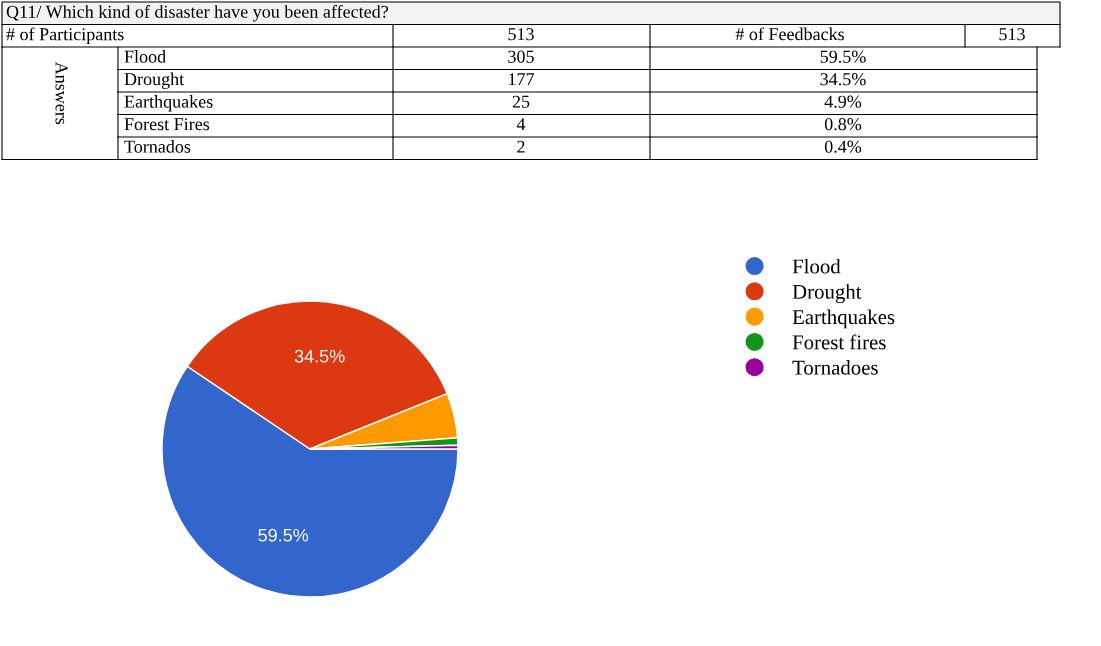  I want to click on legend-label: Tornadoes, so click(835, 367).